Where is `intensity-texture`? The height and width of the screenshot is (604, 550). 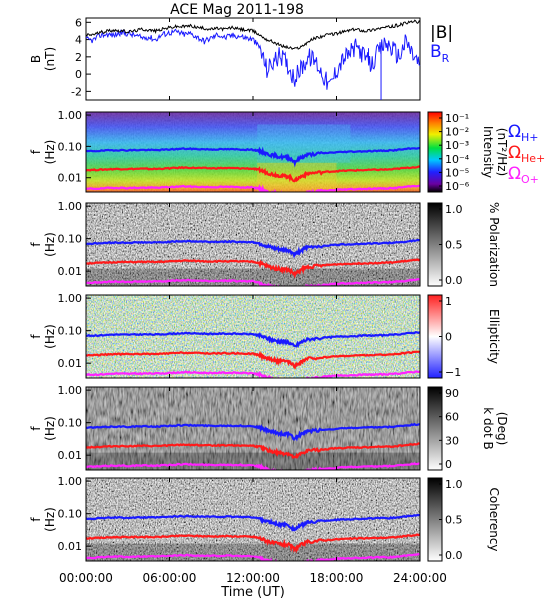 intensity-texture is located at coordinates (253, 152).